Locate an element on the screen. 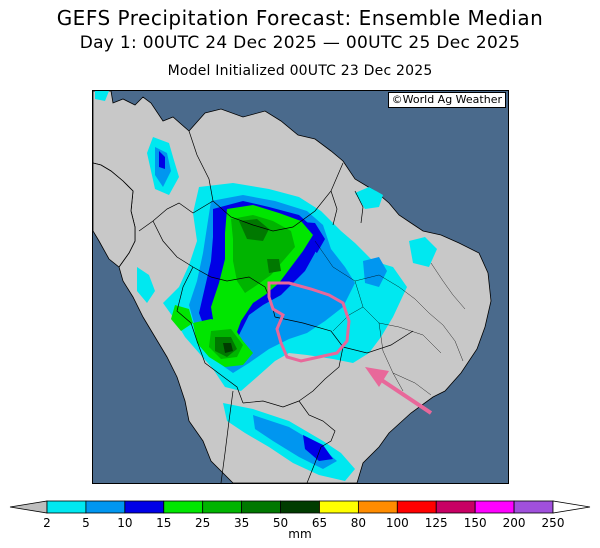  credit-label: ©World Ag Weather is located at coordinates (446, 100).